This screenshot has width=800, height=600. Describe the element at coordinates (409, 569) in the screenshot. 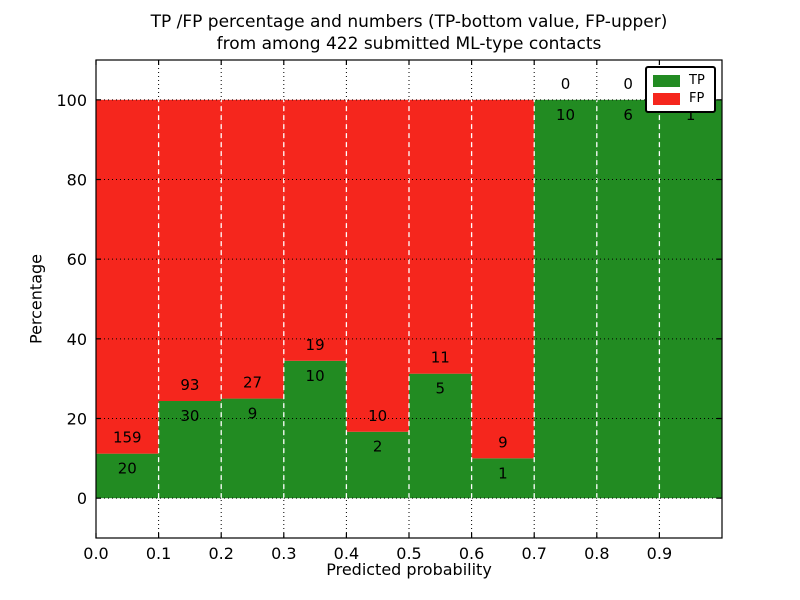

I see `x-axis-label: Predicted probability` at that location.